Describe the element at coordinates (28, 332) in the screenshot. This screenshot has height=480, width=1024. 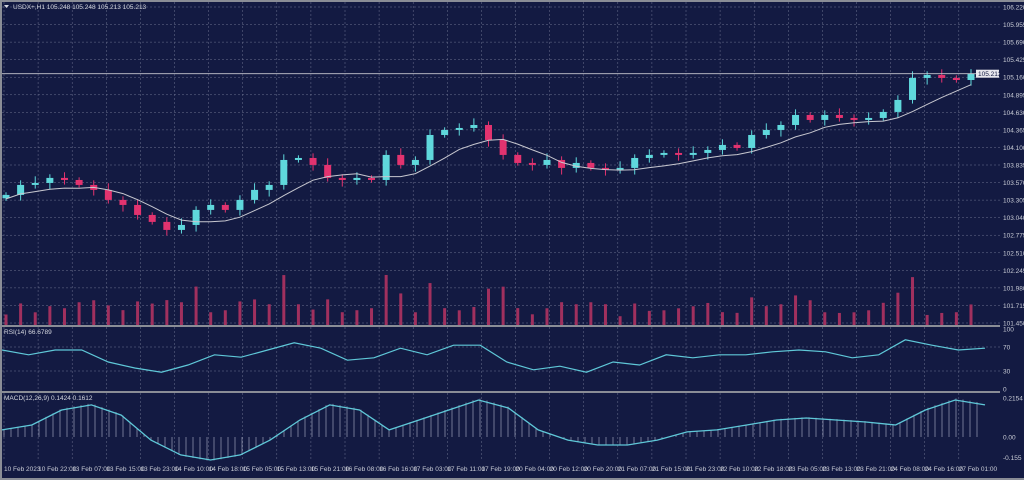
I see `rsi-header: RSI(14) 66.6789` at that location.